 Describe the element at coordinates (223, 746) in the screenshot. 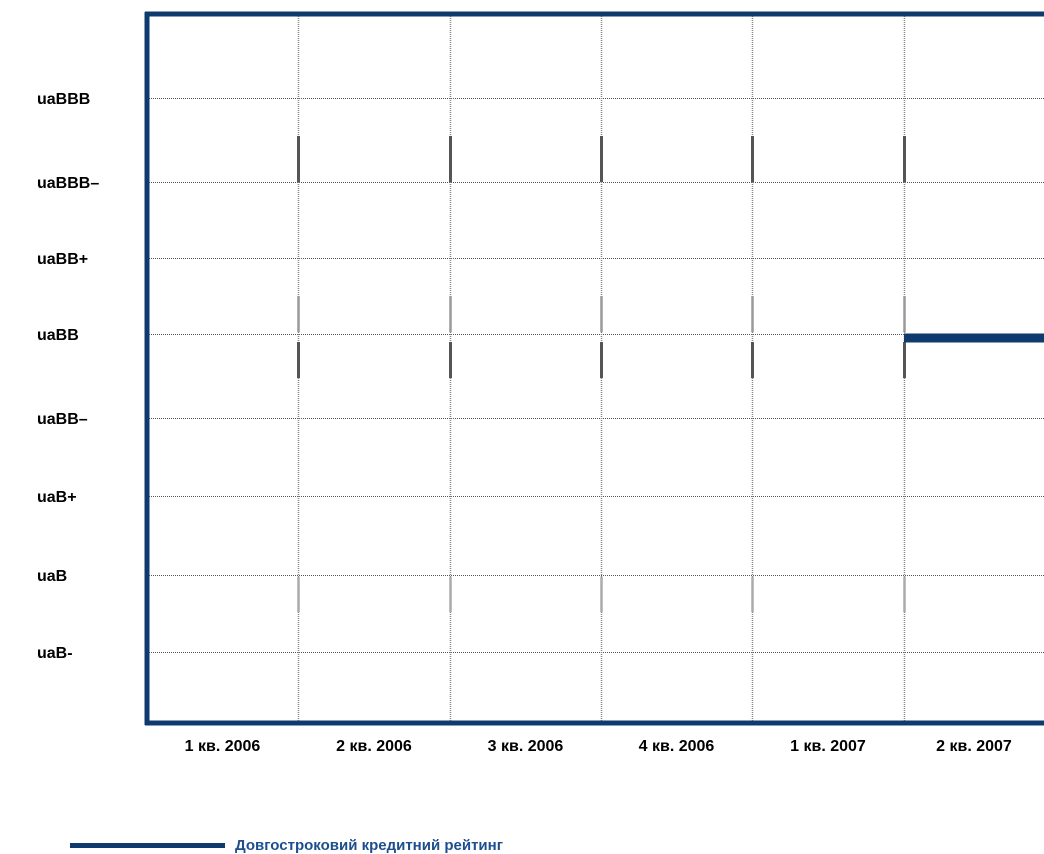

I see `x-tick-label: 1 кв. 2006` at that location.